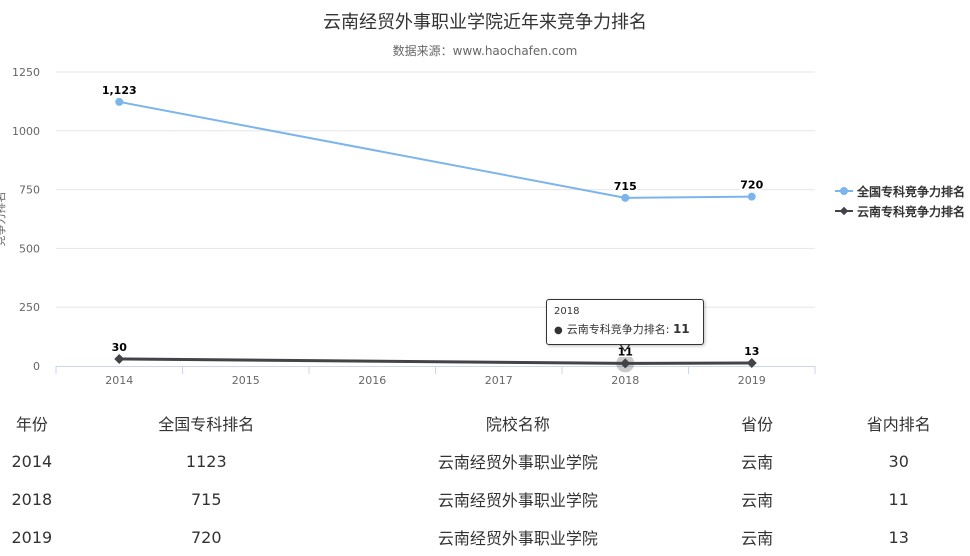 The image size is (970, 556). What do you see at coordinates (32, 537) in the screenshot?
I see `cell-year: 2019` at bounding box center [32, 537].